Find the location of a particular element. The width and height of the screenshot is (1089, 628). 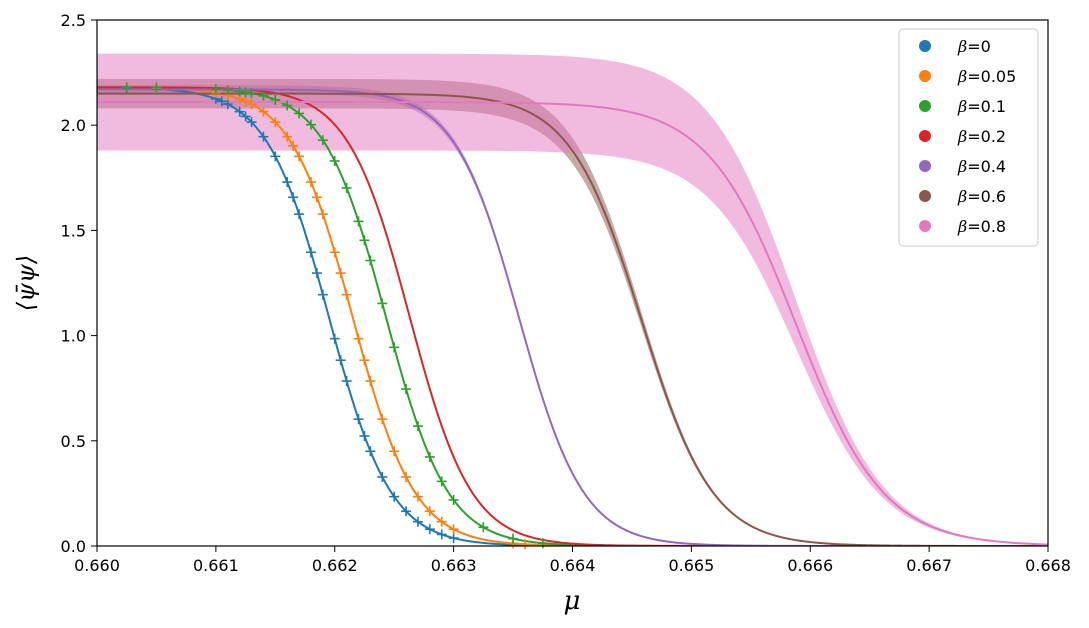

y-tick-label: 2.5 is located at coordinates (73, 20).